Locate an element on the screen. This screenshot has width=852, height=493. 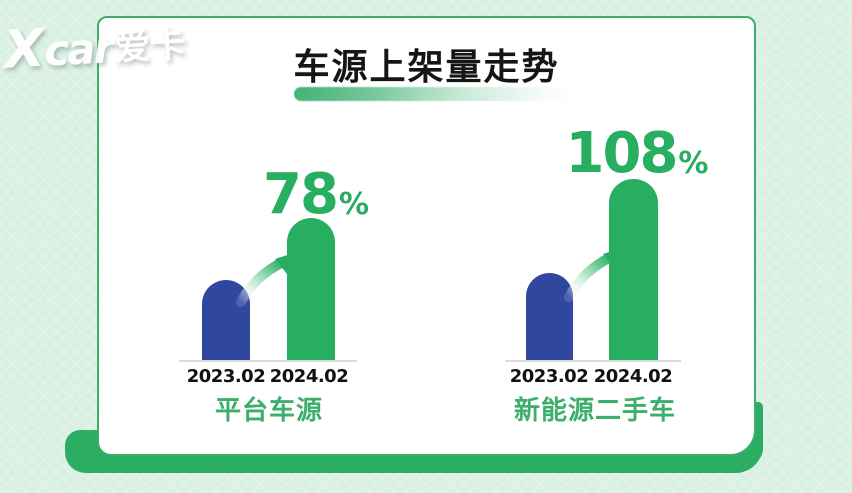
xcar-logo-car: car is located at coordinates (78, 49).